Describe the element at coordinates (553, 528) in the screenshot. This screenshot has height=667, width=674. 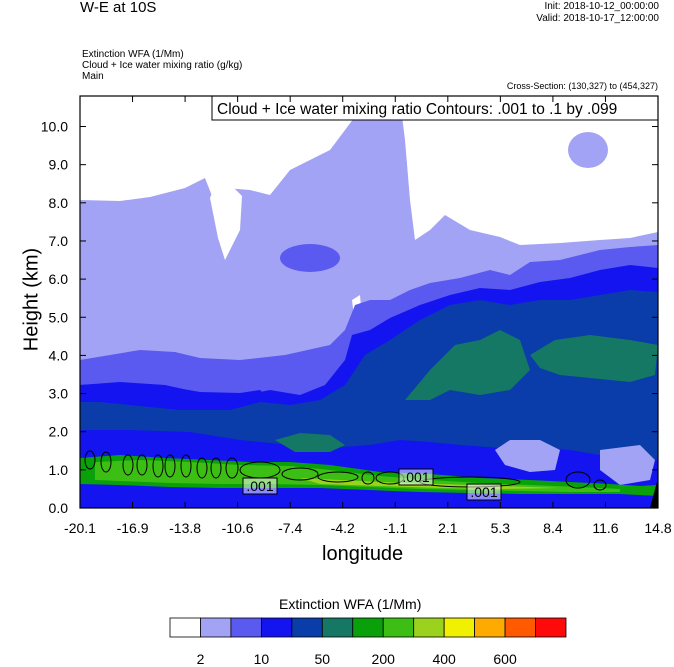
I see `x-tick-label: 8.4` at that location.